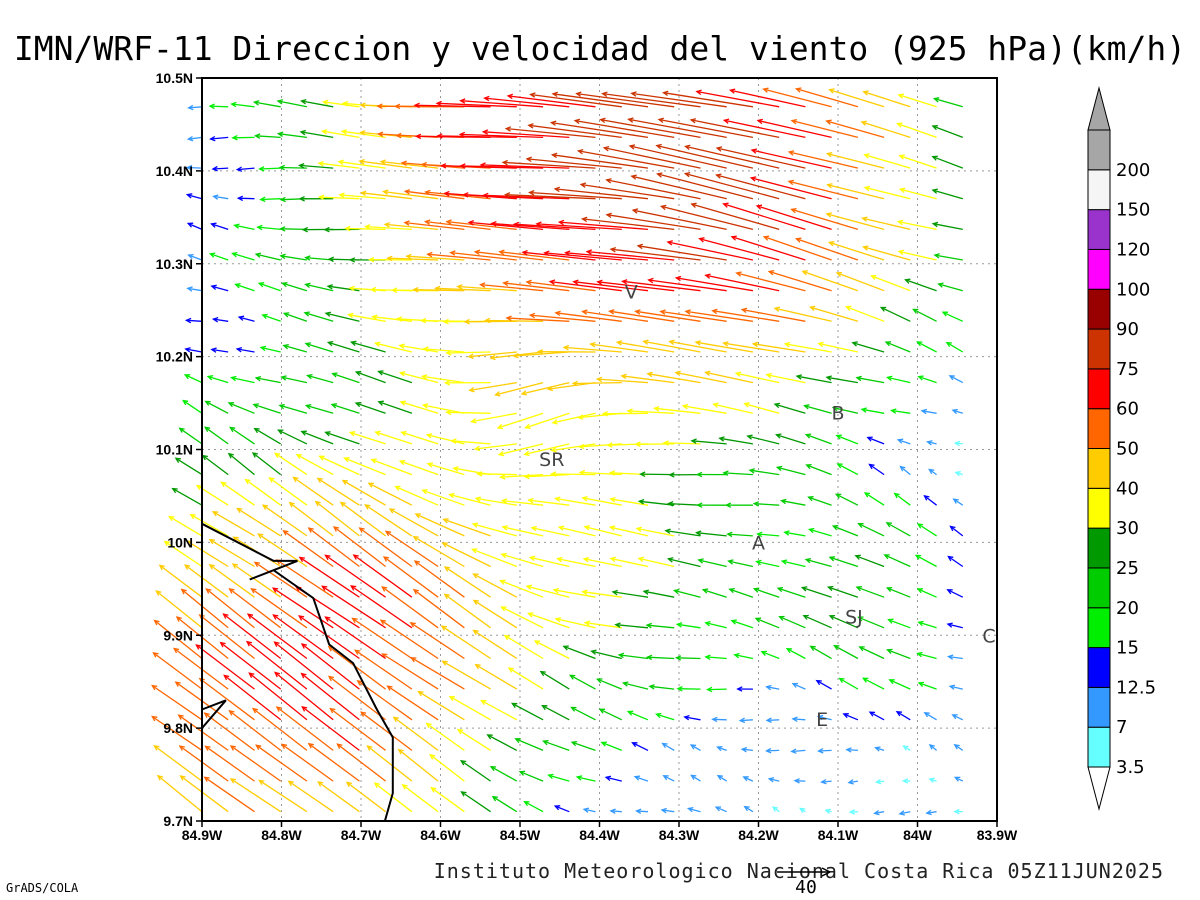  What do you see at coordinates (1127, 568) in the screenshot?
I see `colorbar-label: 25` at bounding box center [1127, 568].